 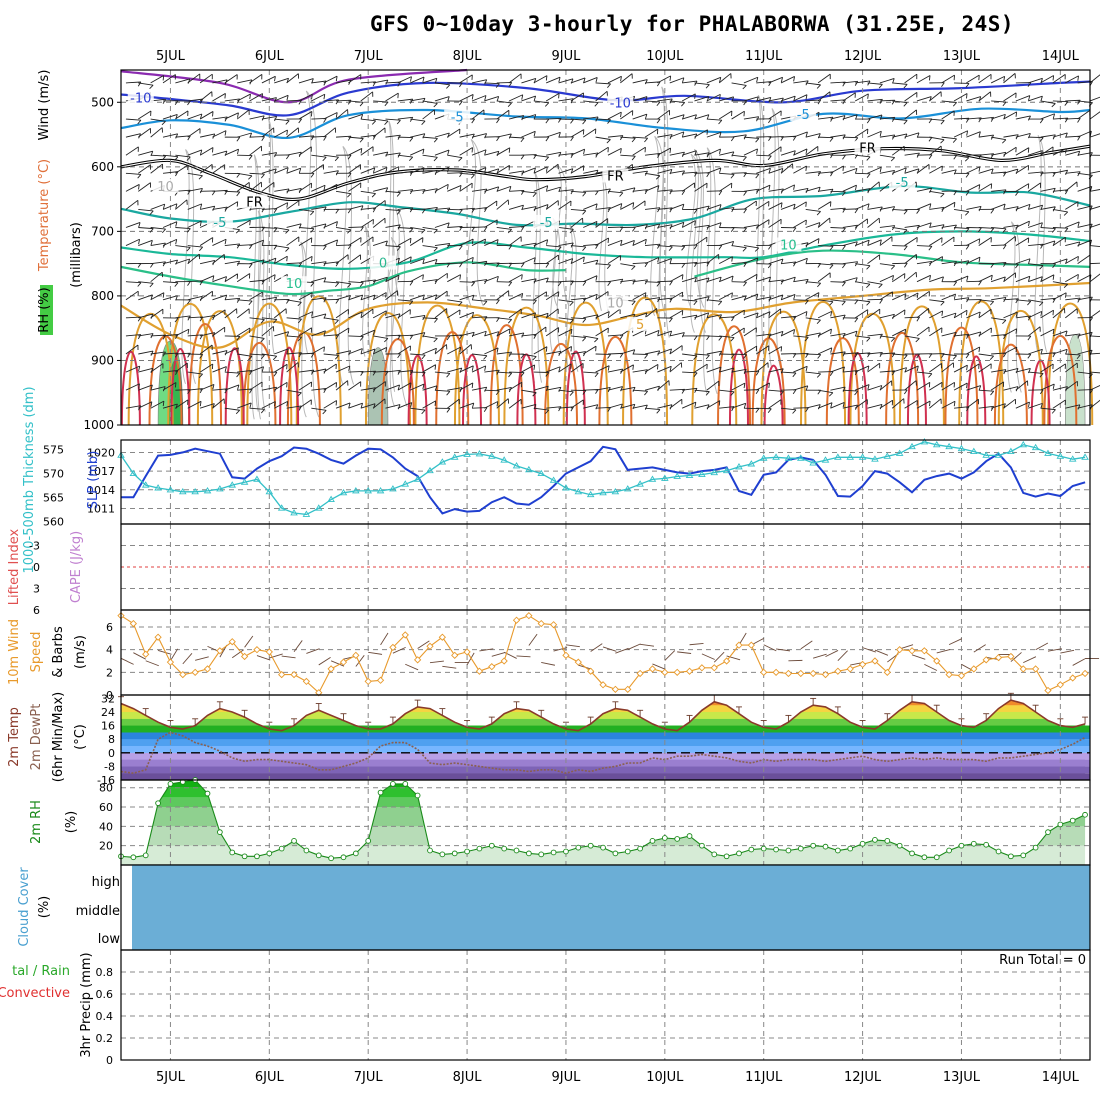 I want to click on rh-contour, so click(x=710, y=271).